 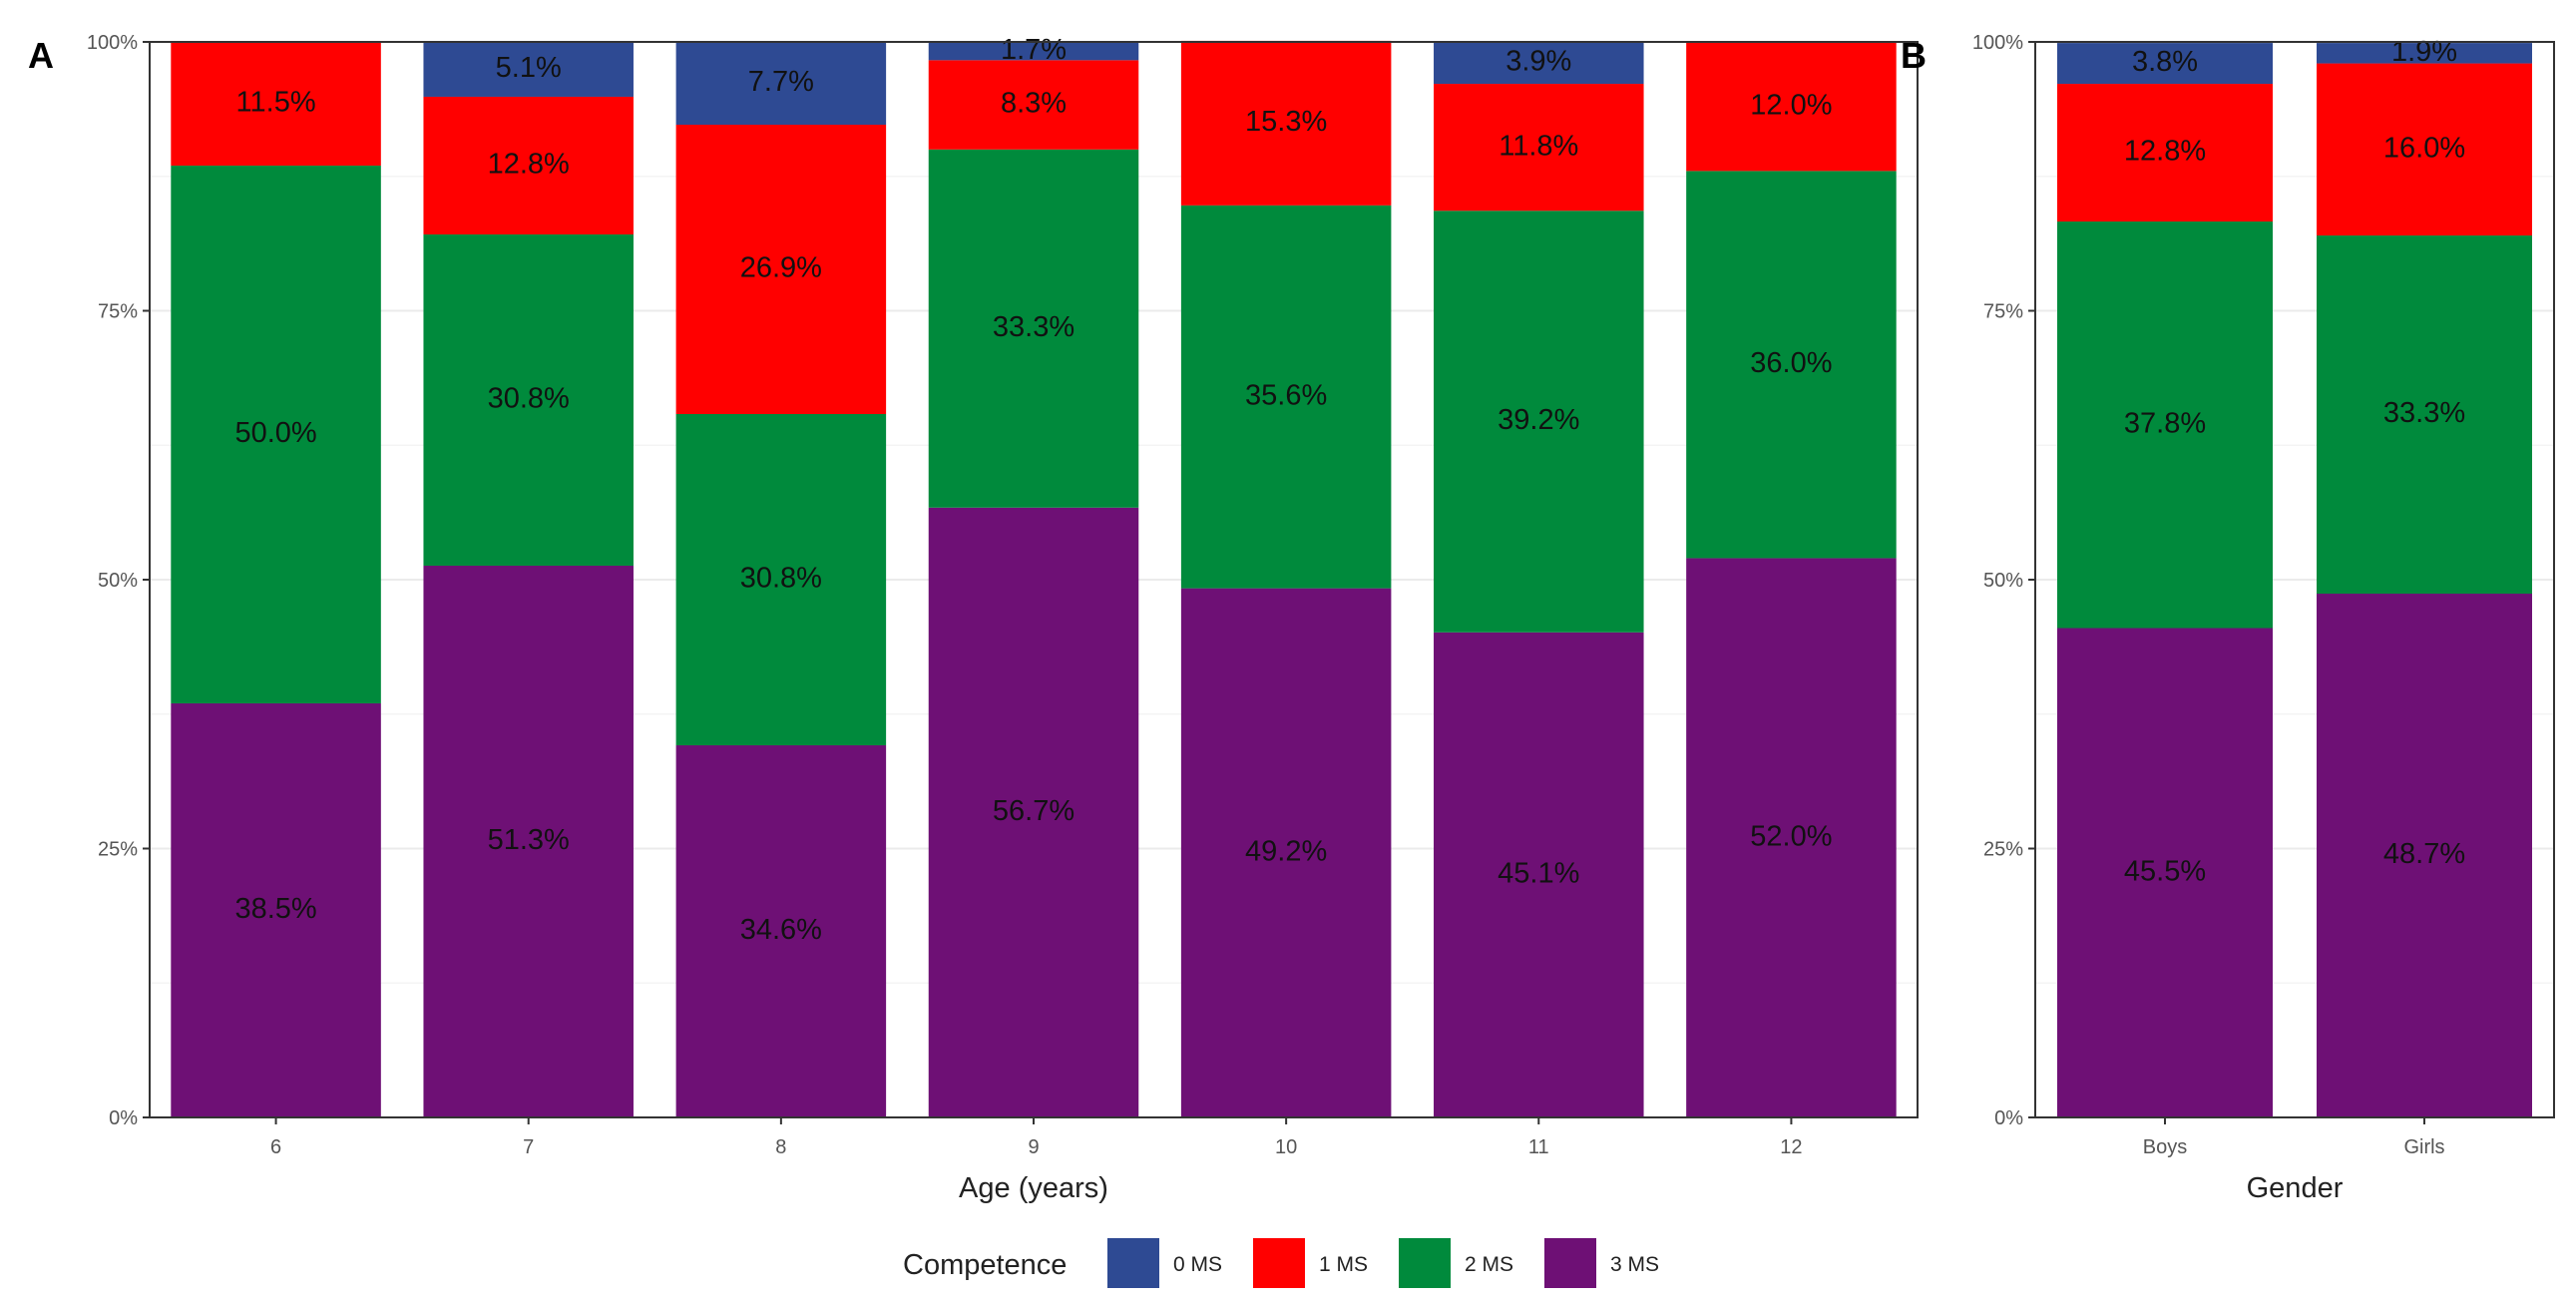 I want to click on bar-value-label: 45.5%, so click(x=2165, y=871).